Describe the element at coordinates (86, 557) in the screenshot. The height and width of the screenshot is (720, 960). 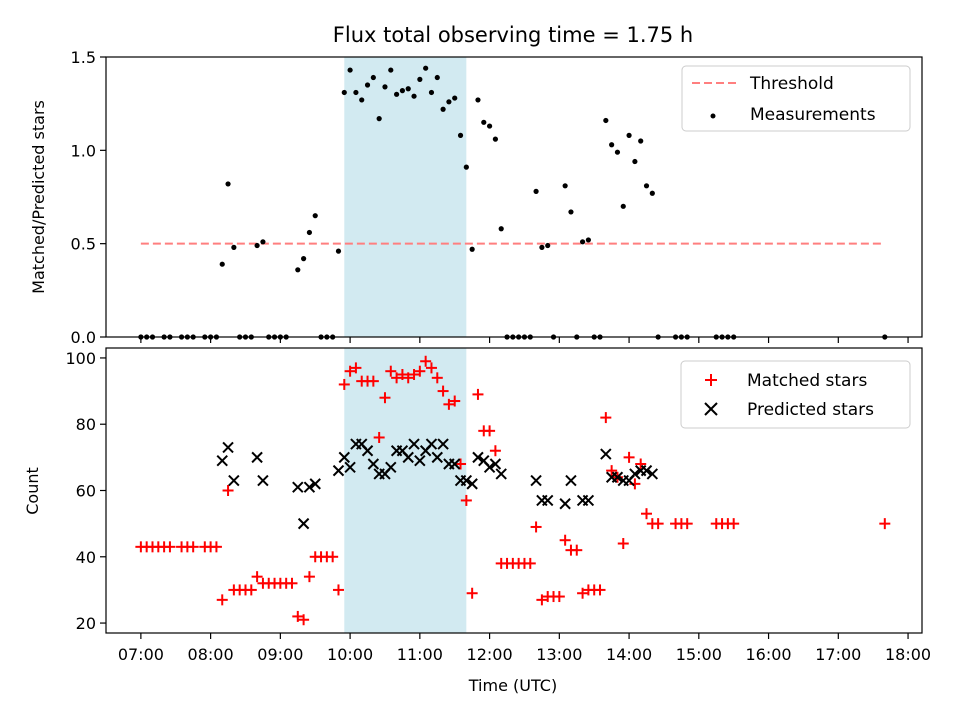
I see `y-tick-label: 40` at that location.